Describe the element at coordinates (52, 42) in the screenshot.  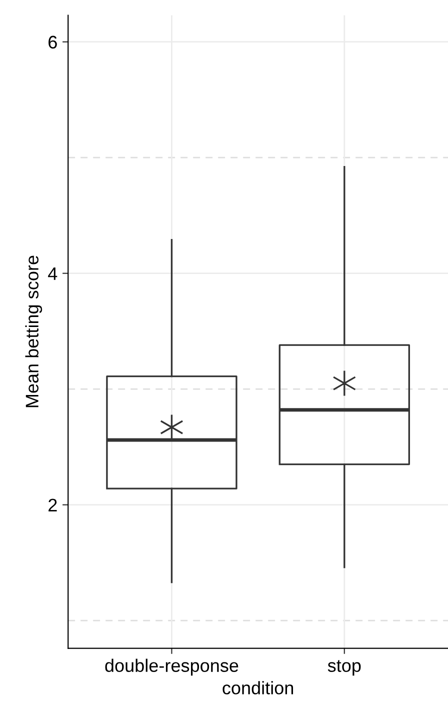
I see `y-tick-label: 6` at that location.